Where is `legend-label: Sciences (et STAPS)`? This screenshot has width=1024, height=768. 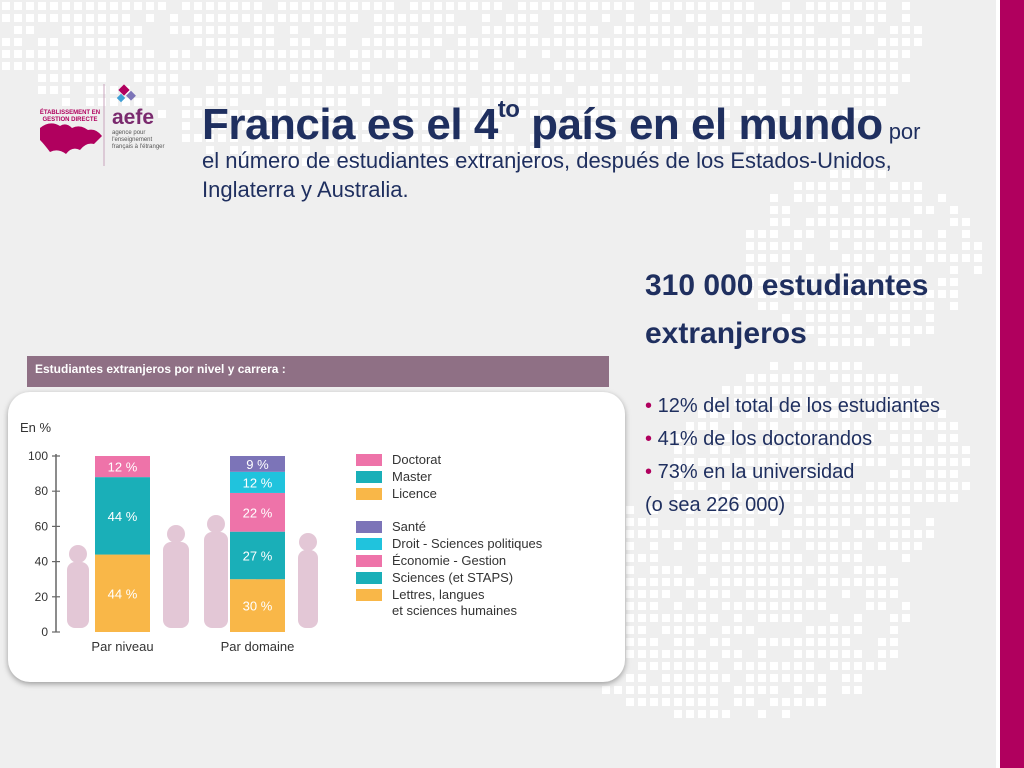 legend-label: Sciences (et STAPS) is located at coordinates (452, 577).